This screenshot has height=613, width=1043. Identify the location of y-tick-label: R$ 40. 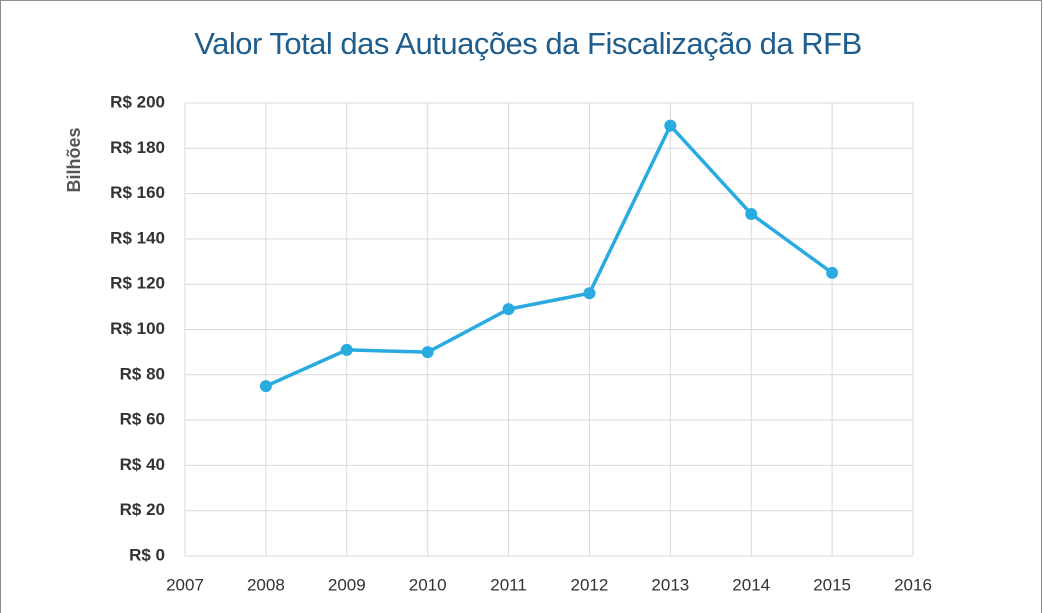
(142, 464).